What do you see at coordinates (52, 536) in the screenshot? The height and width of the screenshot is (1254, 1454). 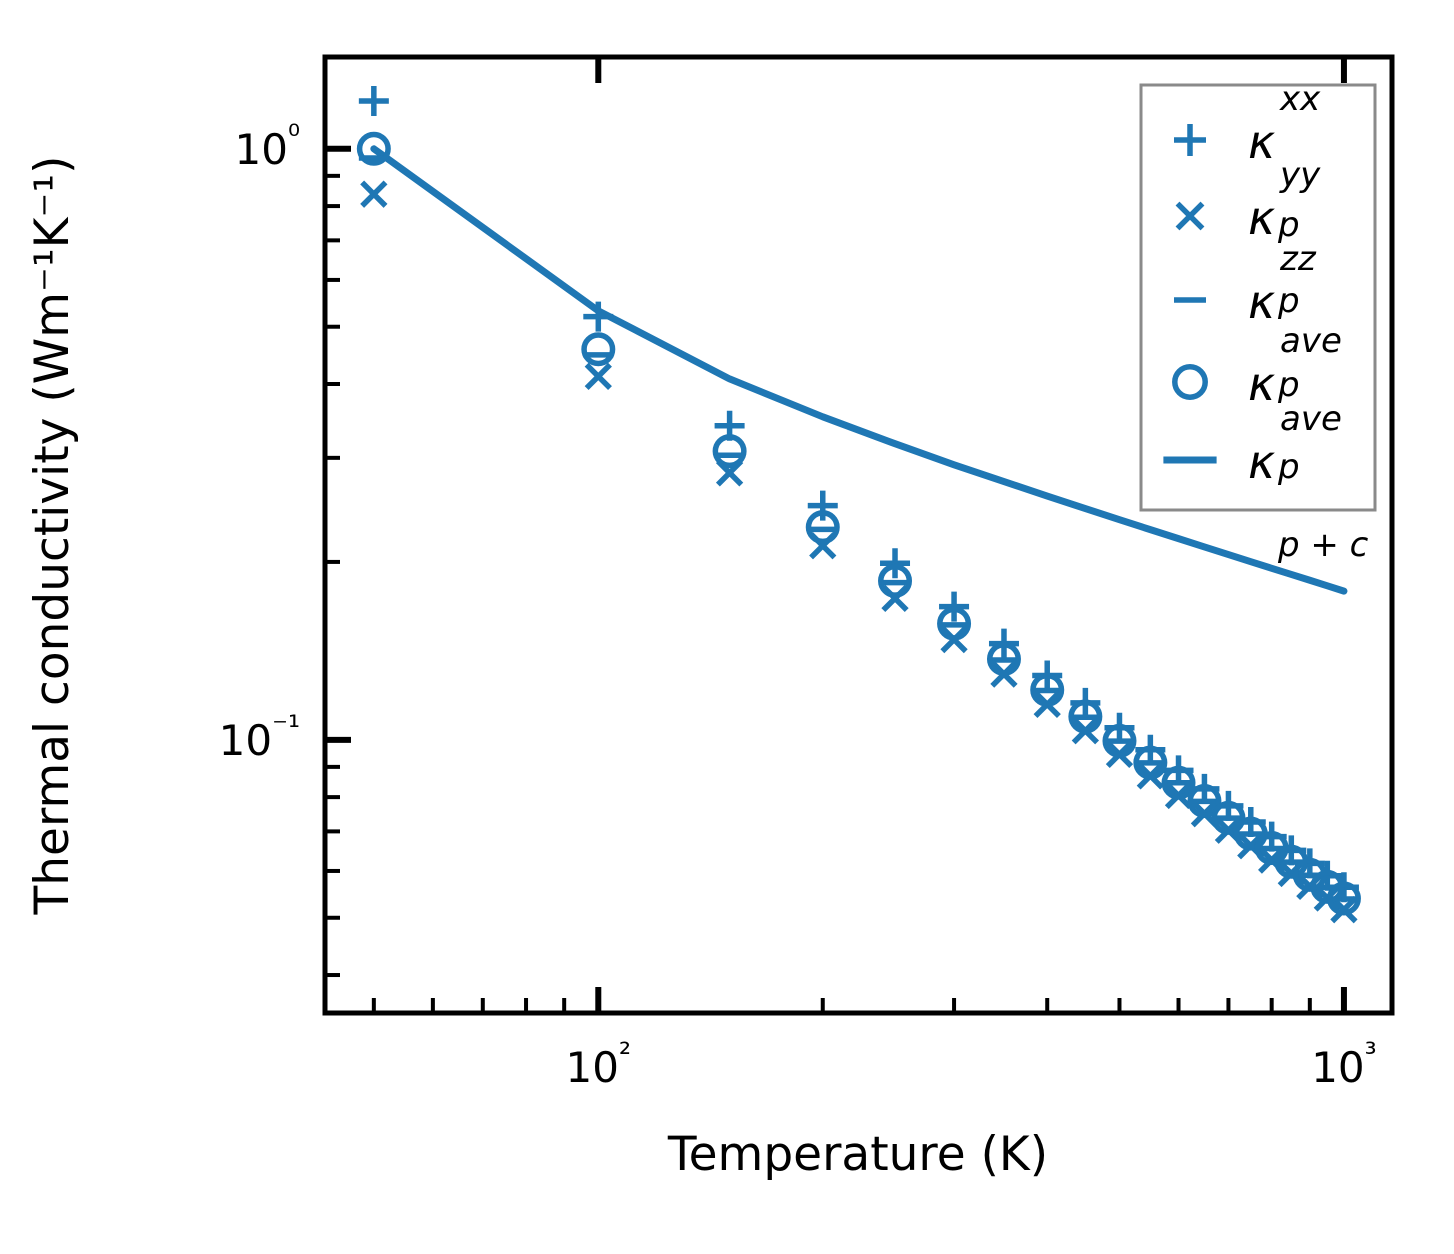 I see `y-axis-label: Thermal conductivity (Wm⁻¹K⁻¹)` at bounding box center [52, 536].